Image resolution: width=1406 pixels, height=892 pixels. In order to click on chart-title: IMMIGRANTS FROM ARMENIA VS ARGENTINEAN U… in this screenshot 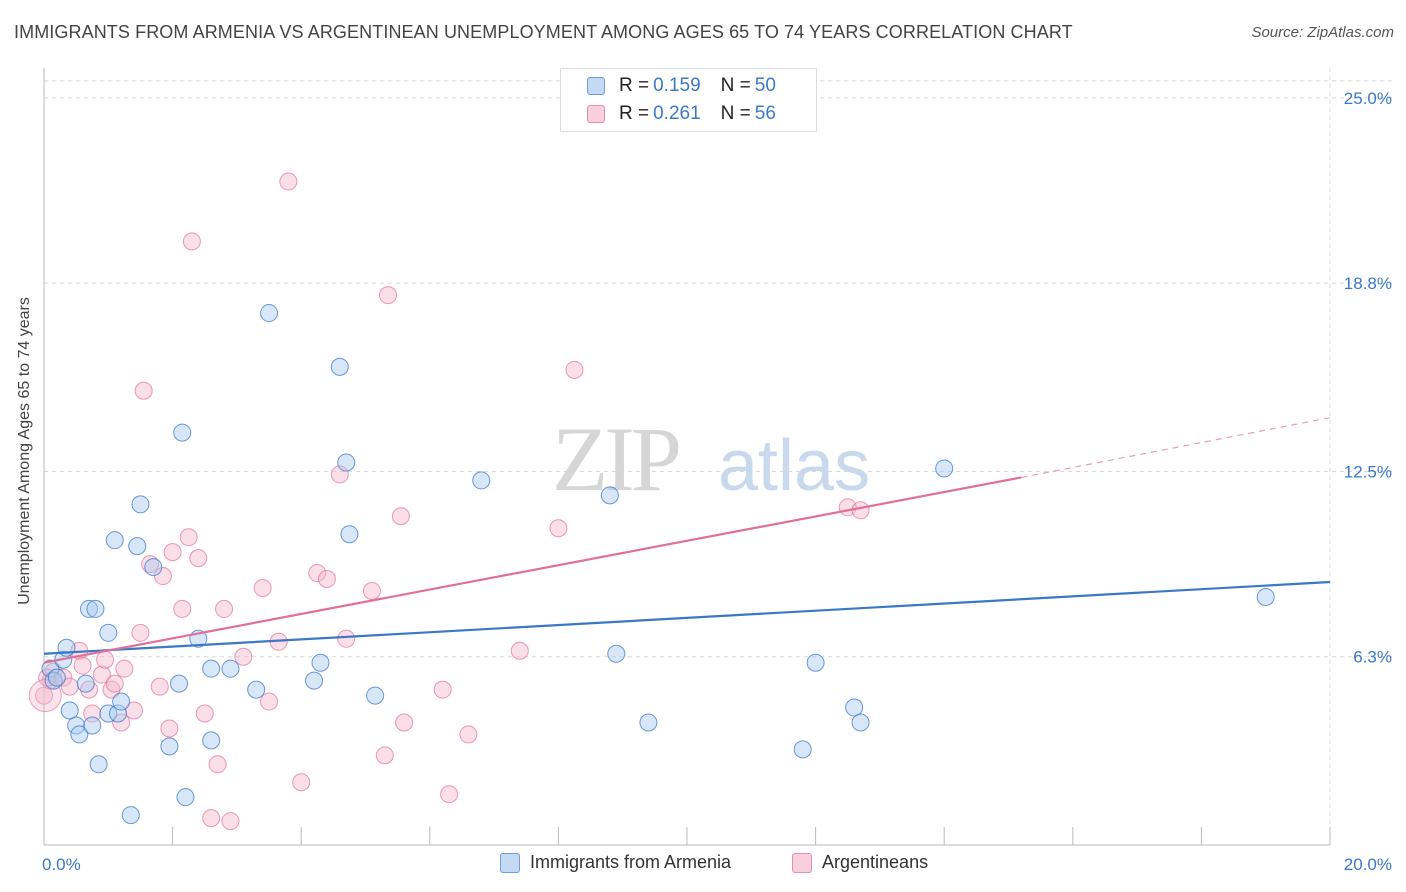, I will do `click(543, 32)`.